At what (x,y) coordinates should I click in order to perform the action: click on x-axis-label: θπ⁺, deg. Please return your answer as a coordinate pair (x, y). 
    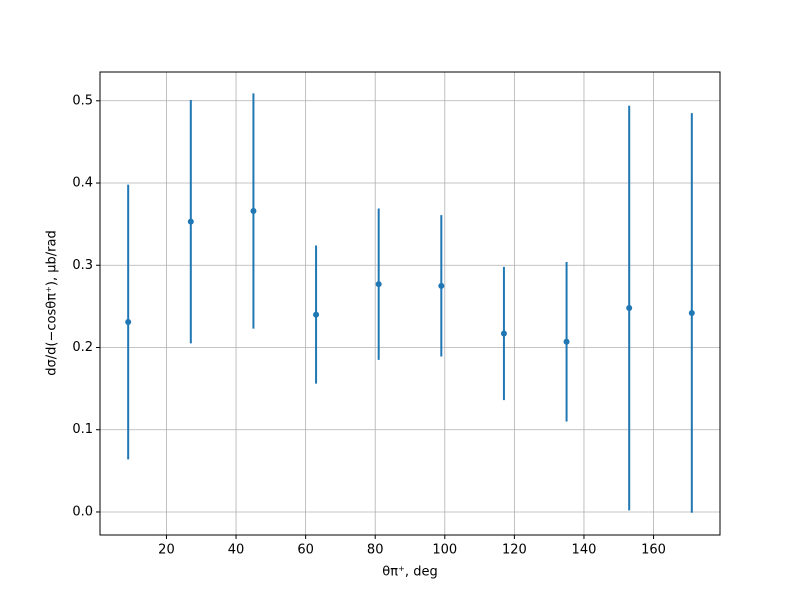
    Looking at the image, I should click on (409, 572).